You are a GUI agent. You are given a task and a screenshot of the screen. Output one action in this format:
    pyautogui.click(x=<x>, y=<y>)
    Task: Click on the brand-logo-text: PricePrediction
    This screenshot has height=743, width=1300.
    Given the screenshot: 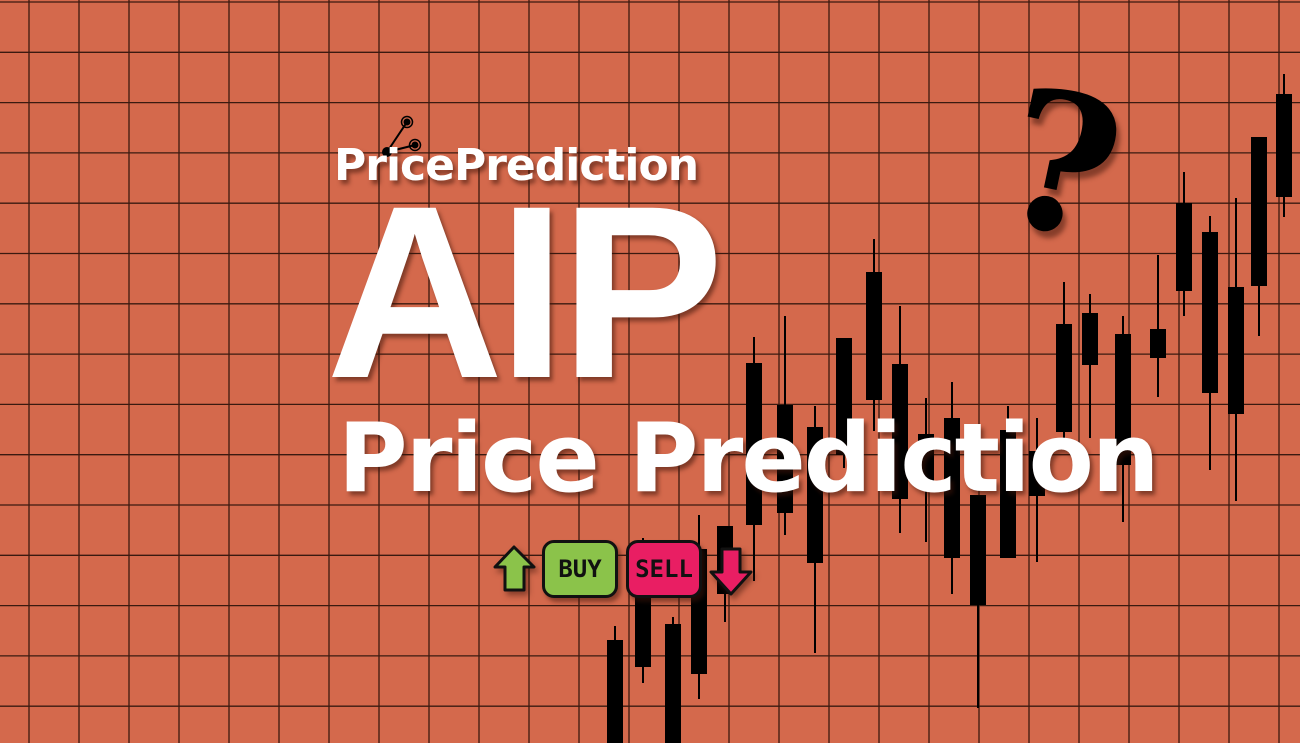 What is the action you would take?
    pyautogui.click(x=516, y=165)
    